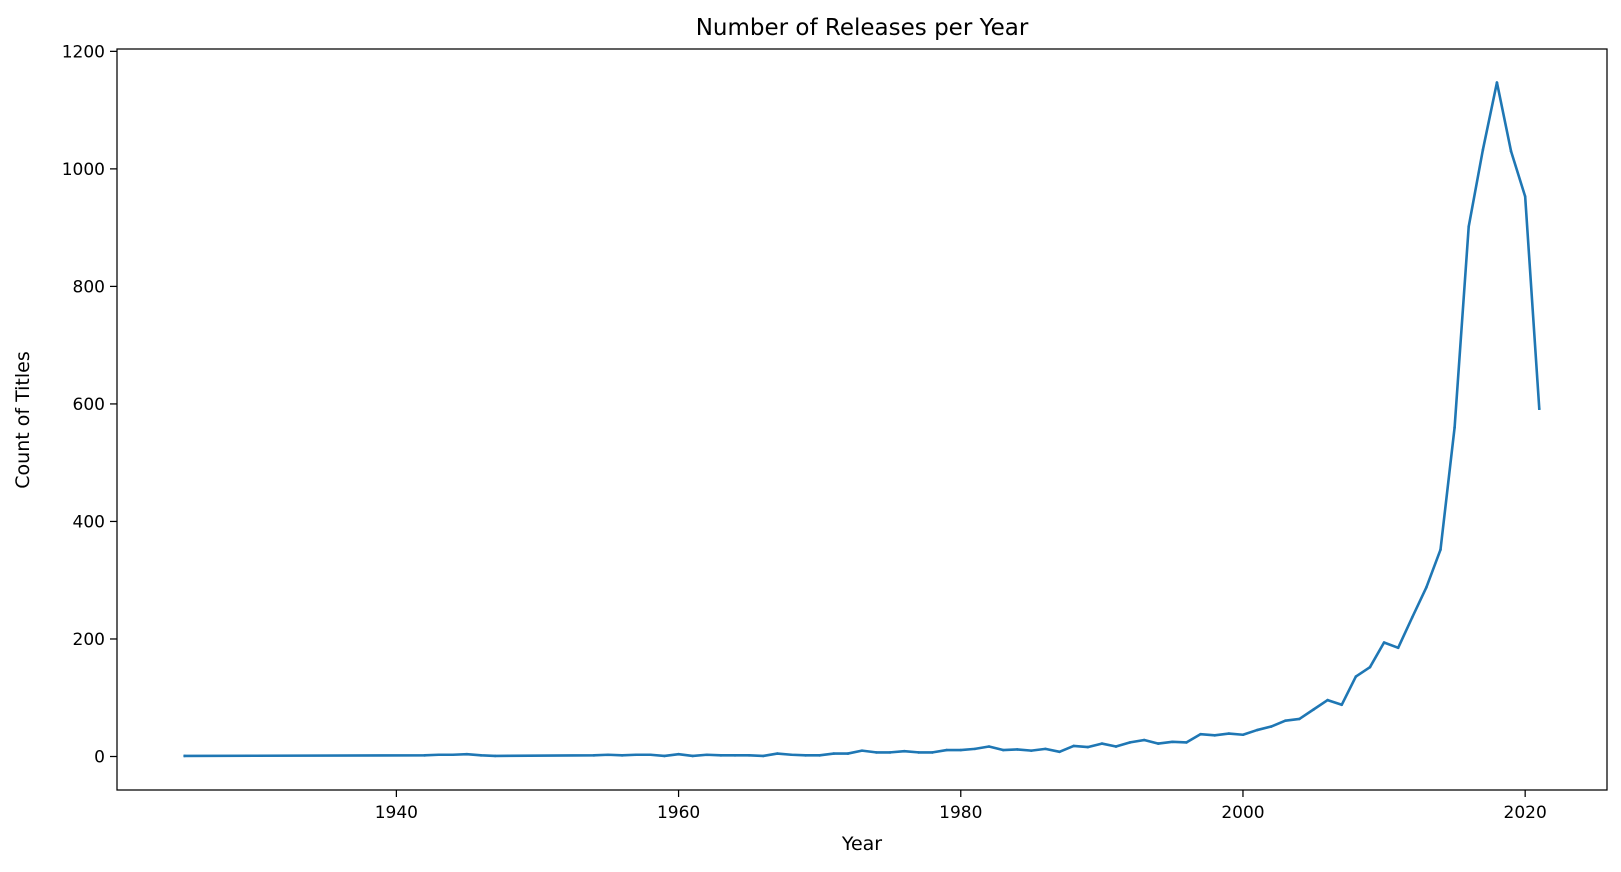 This screenshot has height=872, width=1621. I want to click on y-axis: 0 200 400 600 800 1000 1200, so click(89, 405).